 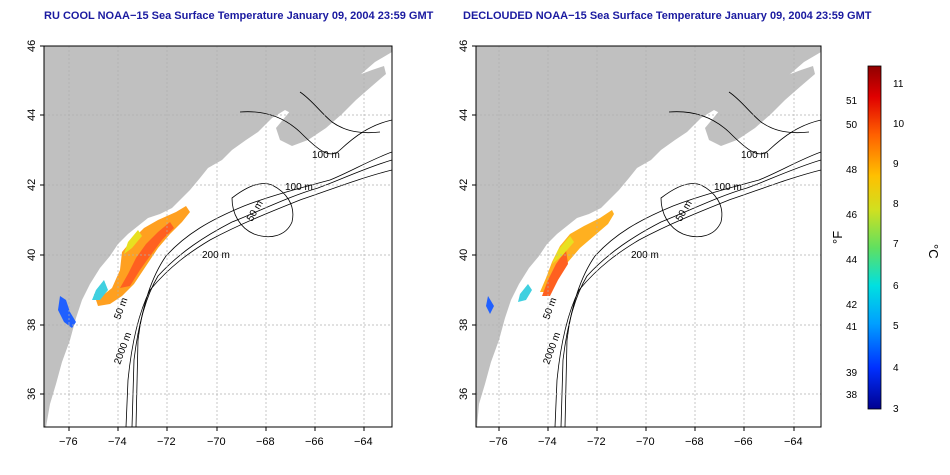 What do you see at coordinates (896, 164) in the screenshot?
I see `celsius-tick: 9` at bounding box center [896, 164].